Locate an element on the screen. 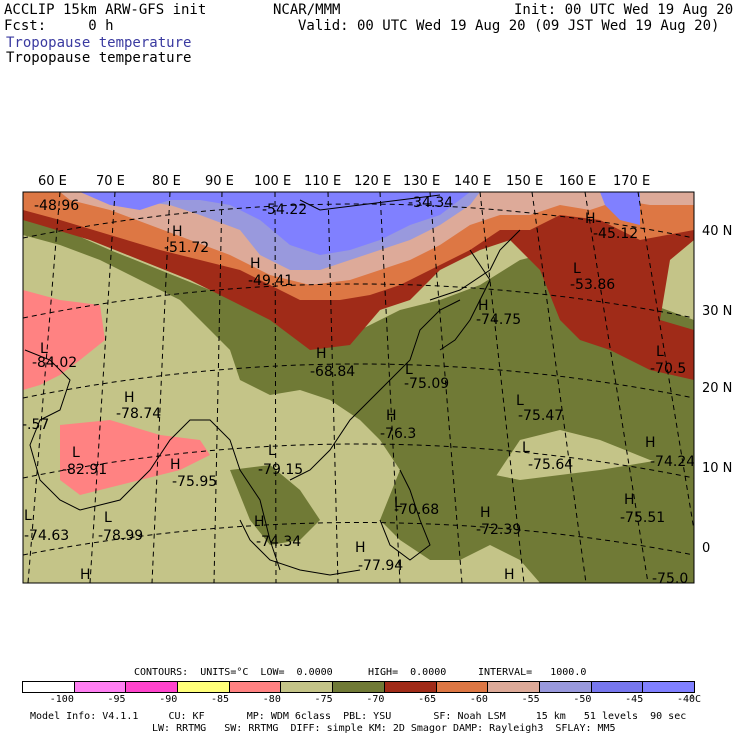  lon-label: 160 E is located at coordinates (577, 181).